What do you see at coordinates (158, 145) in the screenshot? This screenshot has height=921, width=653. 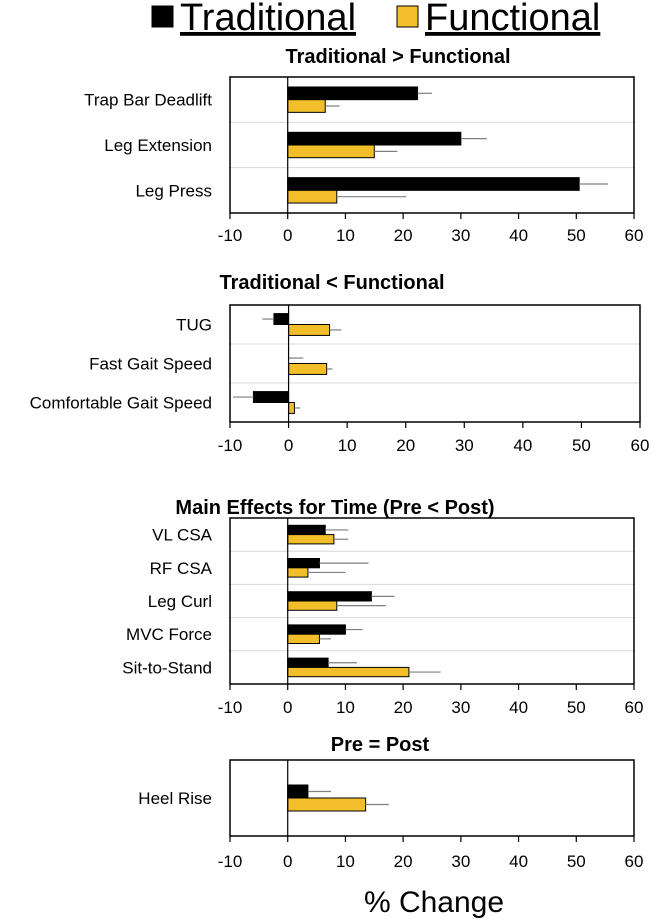 I see `category-label: Leg Extension` at bounding box center [158, 145].